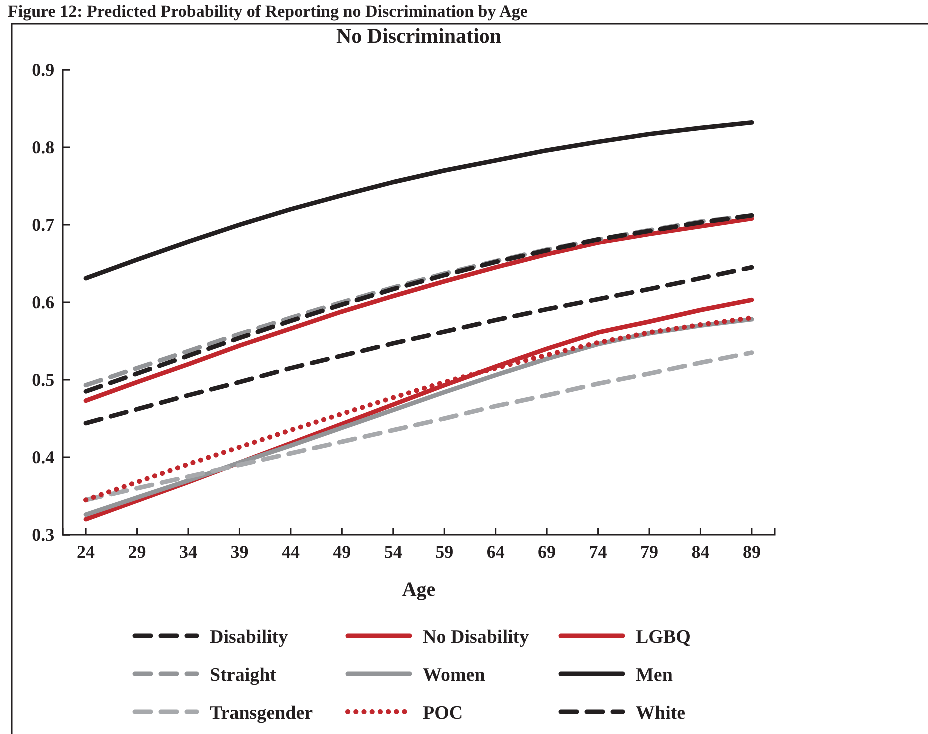 The height and width of the screenshot is (734, 928). Describe the element at coordinates (43, 70) in the screenshot. I see `y-tick-label: 0.9` at that location.